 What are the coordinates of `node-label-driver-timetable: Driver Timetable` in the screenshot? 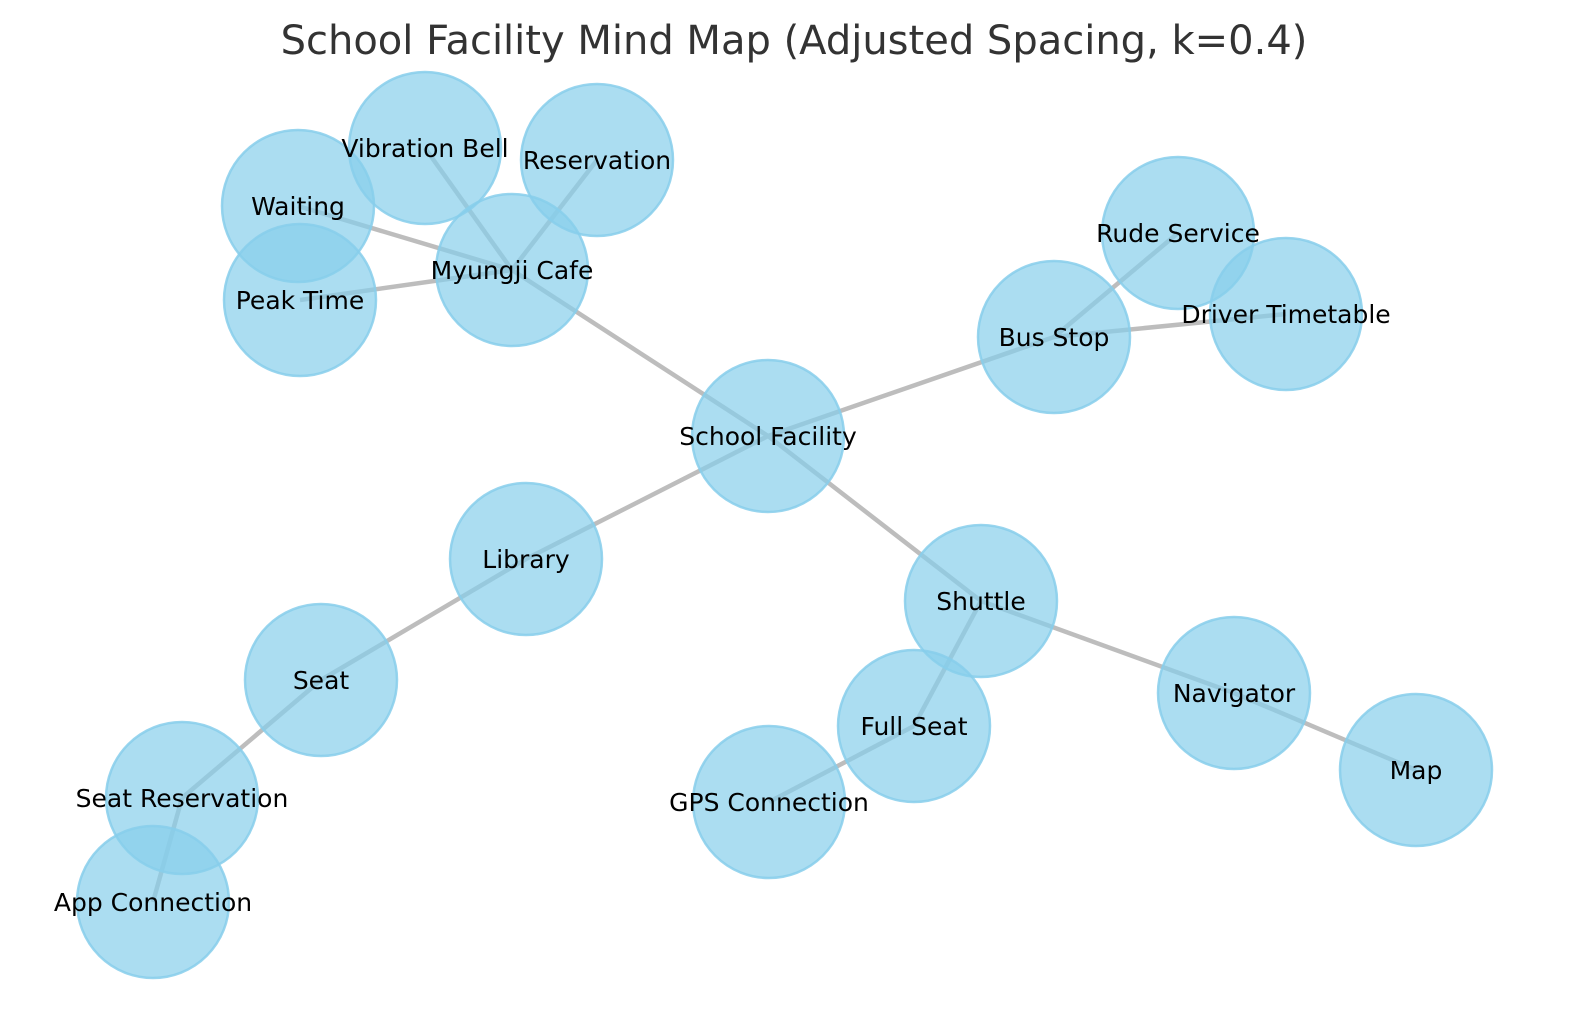 It's located at (1285, 314).